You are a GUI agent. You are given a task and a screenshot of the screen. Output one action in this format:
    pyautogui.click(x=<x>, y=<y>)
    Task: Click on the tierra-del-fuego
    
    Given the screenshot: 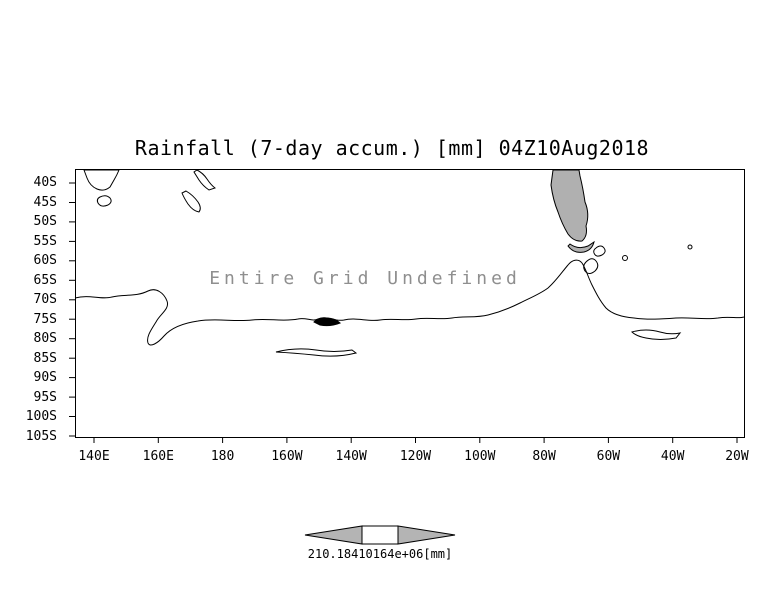 What is the action you would take?
    pyautogui.click(x=581, y=246)
    